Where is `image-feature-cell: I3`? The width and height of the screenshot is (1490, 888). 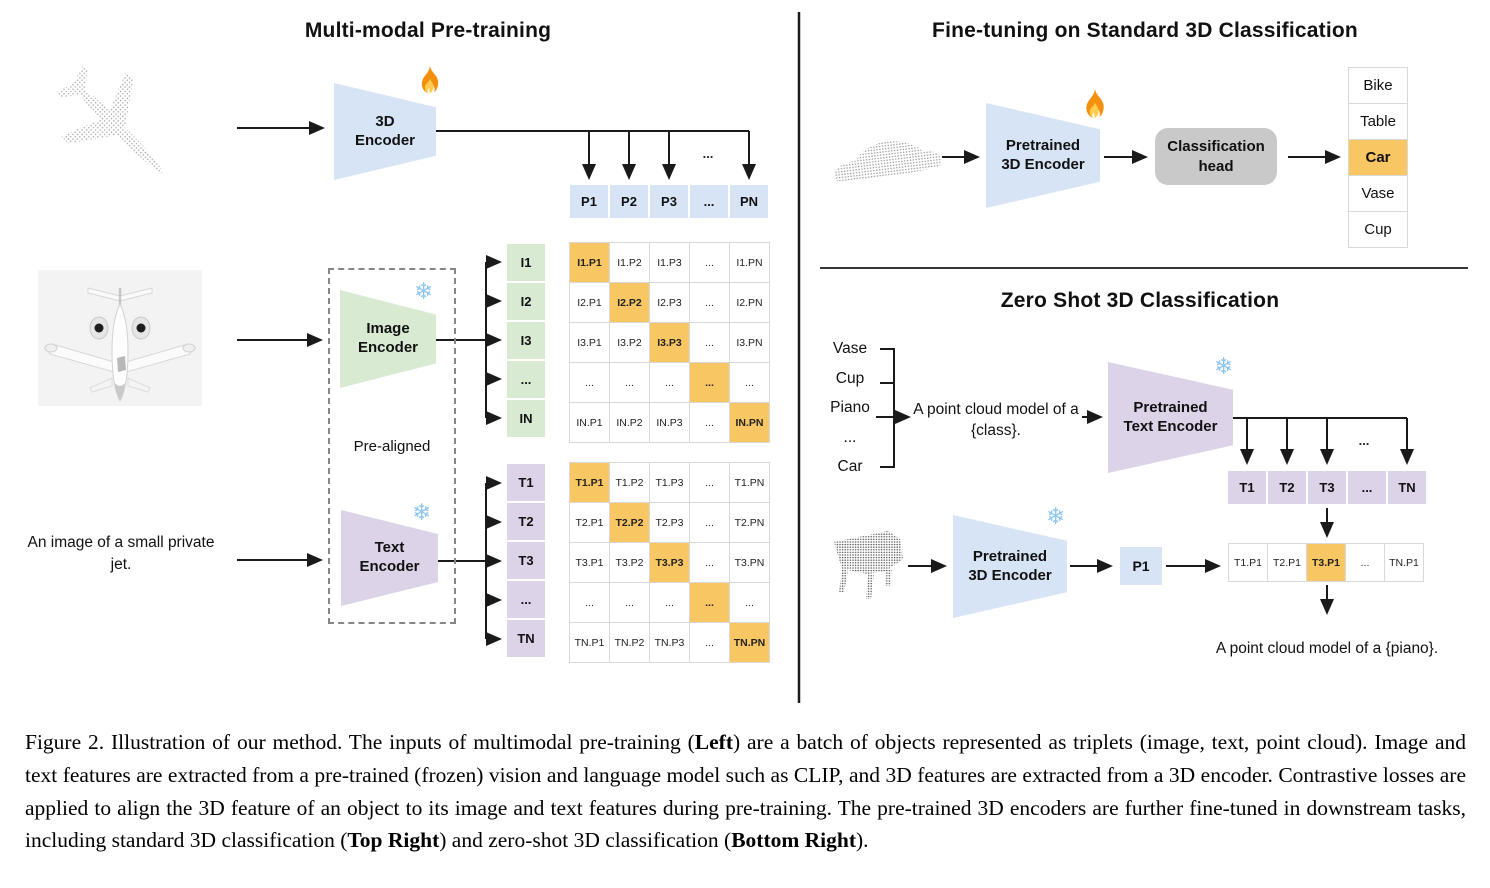 image-feature-cell: I3 is located at coordinates (526, 340).